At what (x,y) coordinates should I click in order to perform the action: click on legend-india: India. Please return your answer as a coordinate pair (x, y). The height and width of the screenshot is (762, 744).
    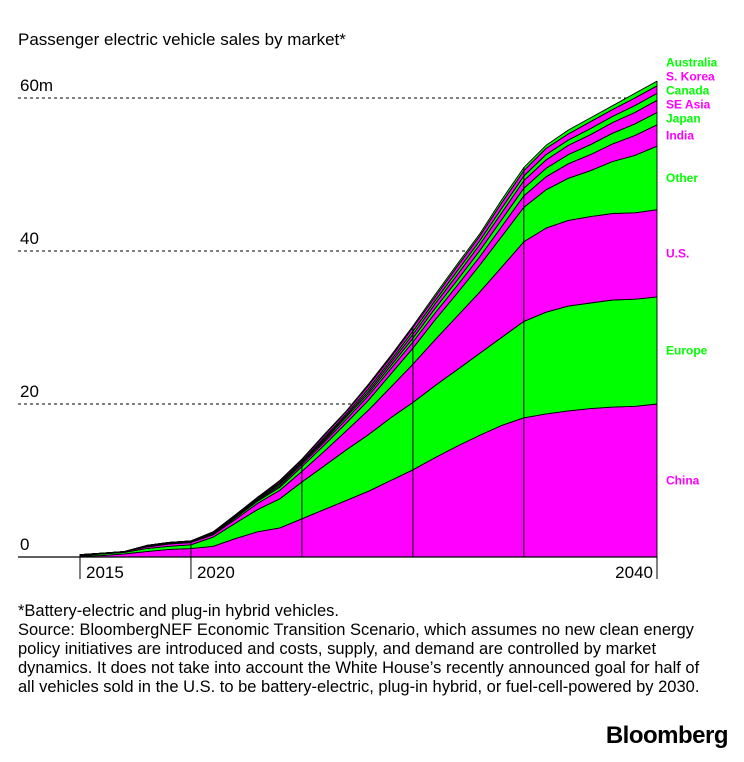
    Looking at the image, I should click on (680, 135).